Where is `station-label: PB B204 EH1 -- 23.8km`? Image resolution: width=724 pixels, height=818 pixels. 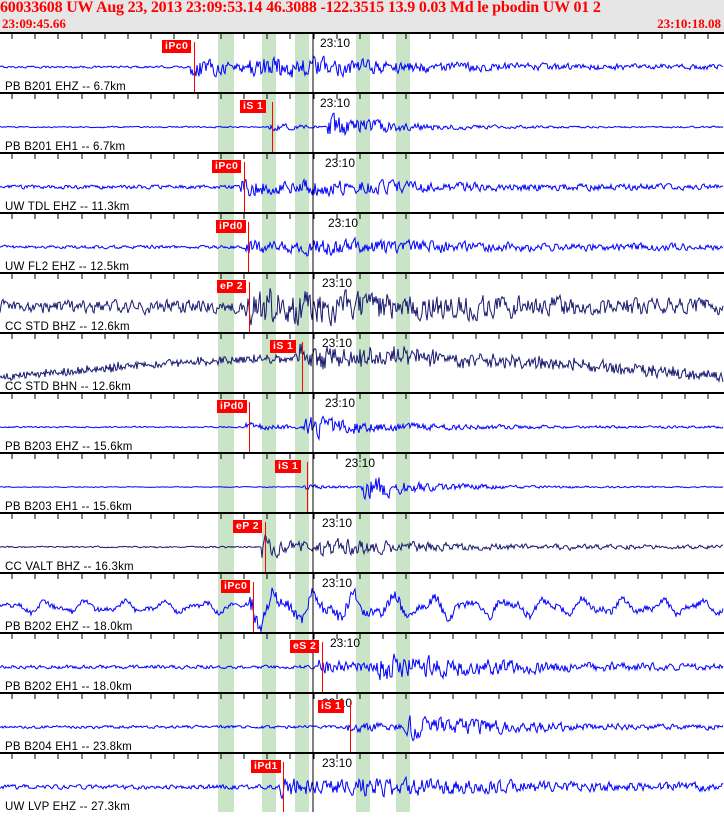 station-label: PB B204 EH1 -- 23.8km is located at coordinates (68, 746).